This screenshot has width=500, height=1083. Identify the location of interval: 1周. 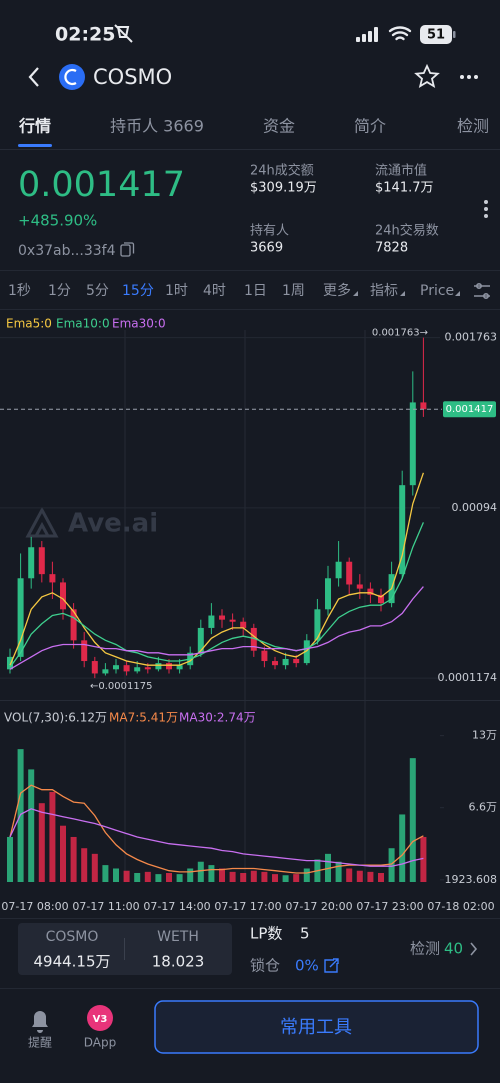
(293, 291).